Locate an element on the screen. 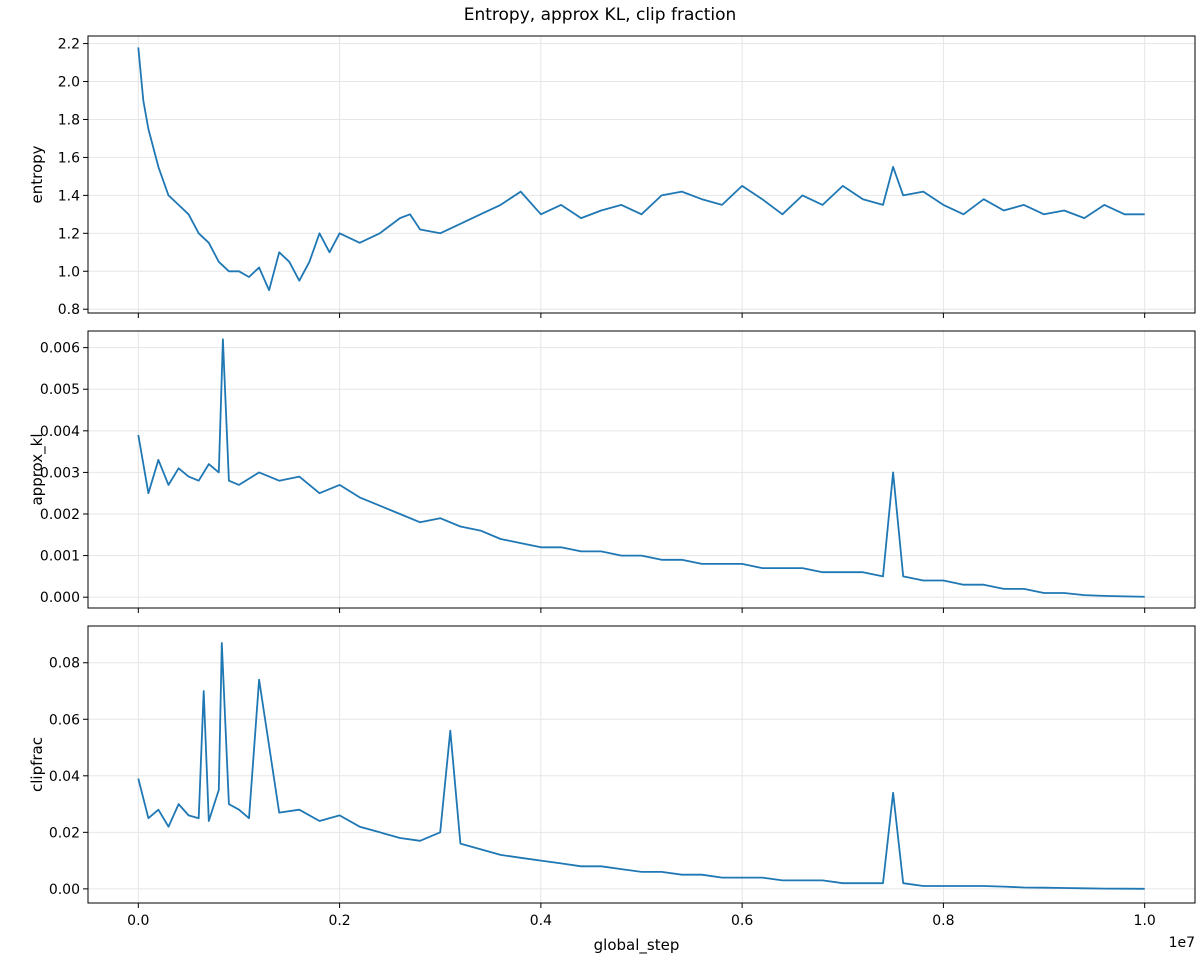 This screenshot has height=960, width=1200. y-tick-label: 2.0 is located at coordinates (69, 83).